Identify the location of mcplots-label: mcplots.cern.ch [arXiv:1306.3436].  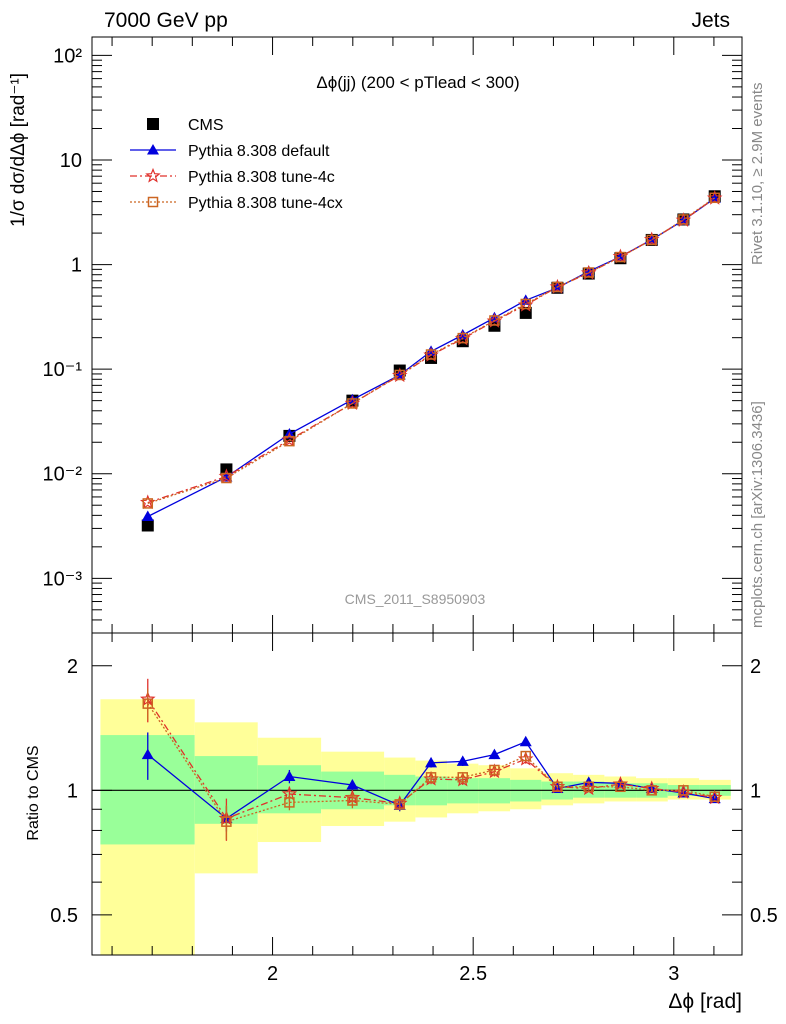
(757, 514).